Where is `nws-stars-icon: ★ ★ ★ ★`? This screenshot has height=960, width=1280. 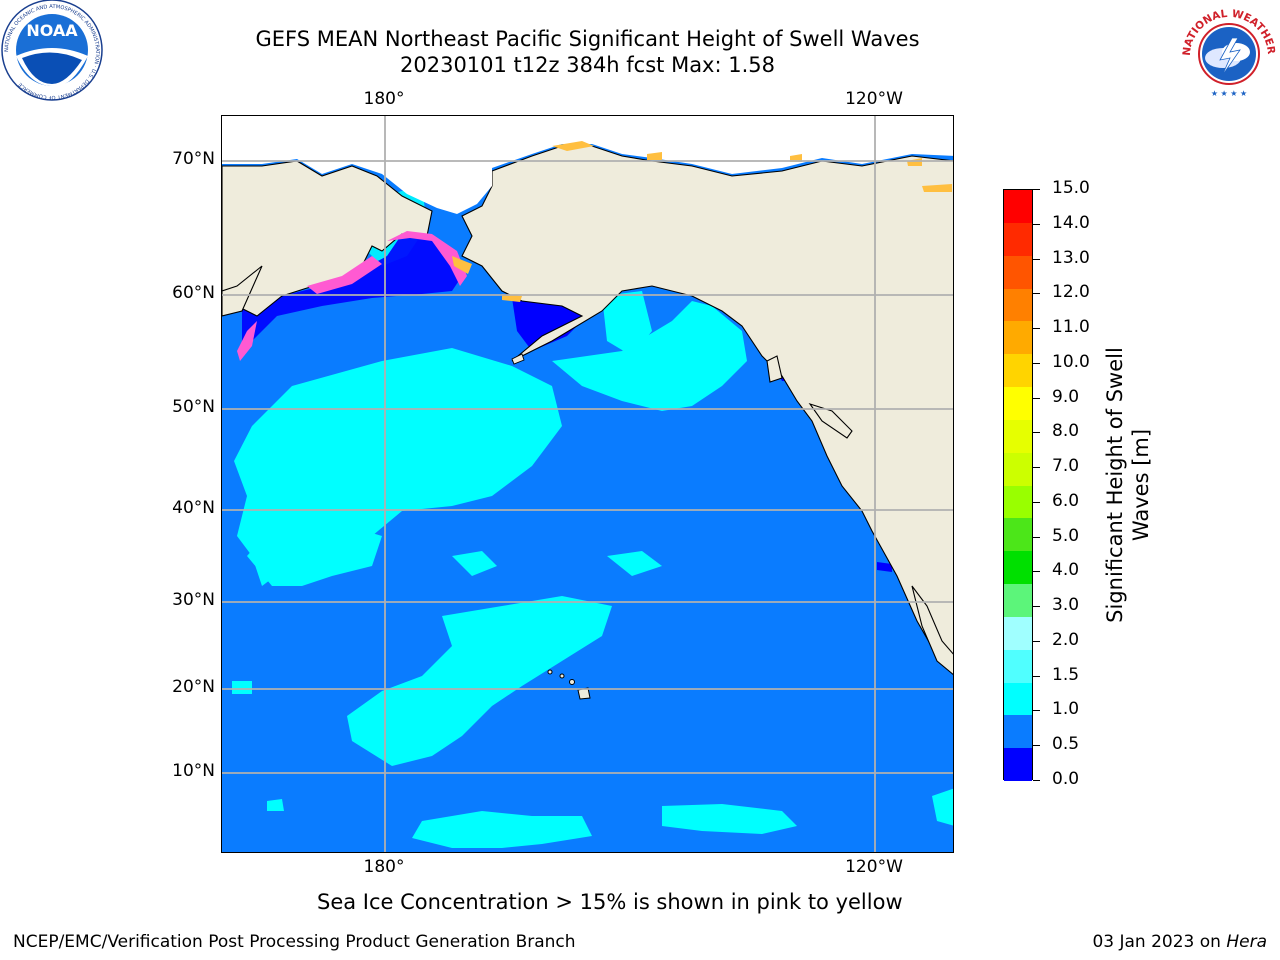
nws-stars-icon: ★ ★ ★ ★ is located at coordinates (1229, 93).